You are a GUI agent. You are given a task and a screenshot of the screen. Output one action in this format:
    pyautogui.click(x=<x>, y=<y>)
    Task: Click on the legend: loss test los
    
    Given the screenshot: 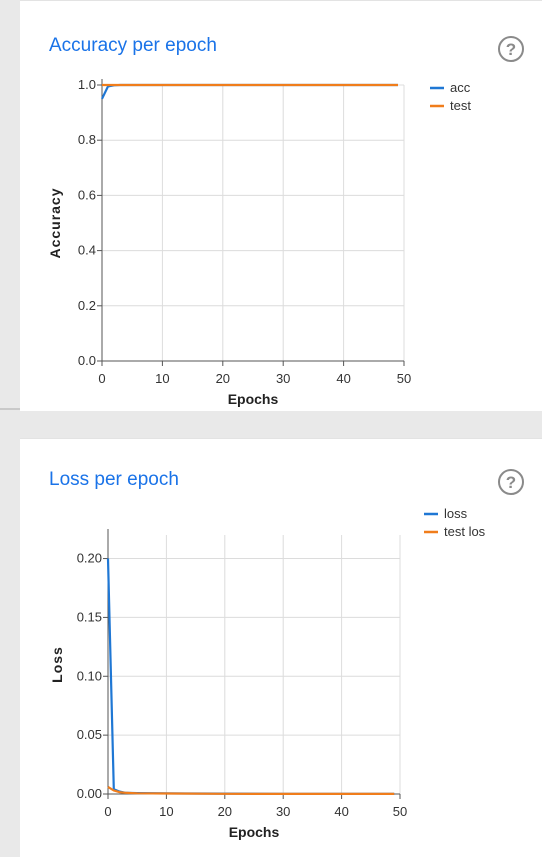 What is the action you would take?
    pyautogui.click(x=455, y=522)
    